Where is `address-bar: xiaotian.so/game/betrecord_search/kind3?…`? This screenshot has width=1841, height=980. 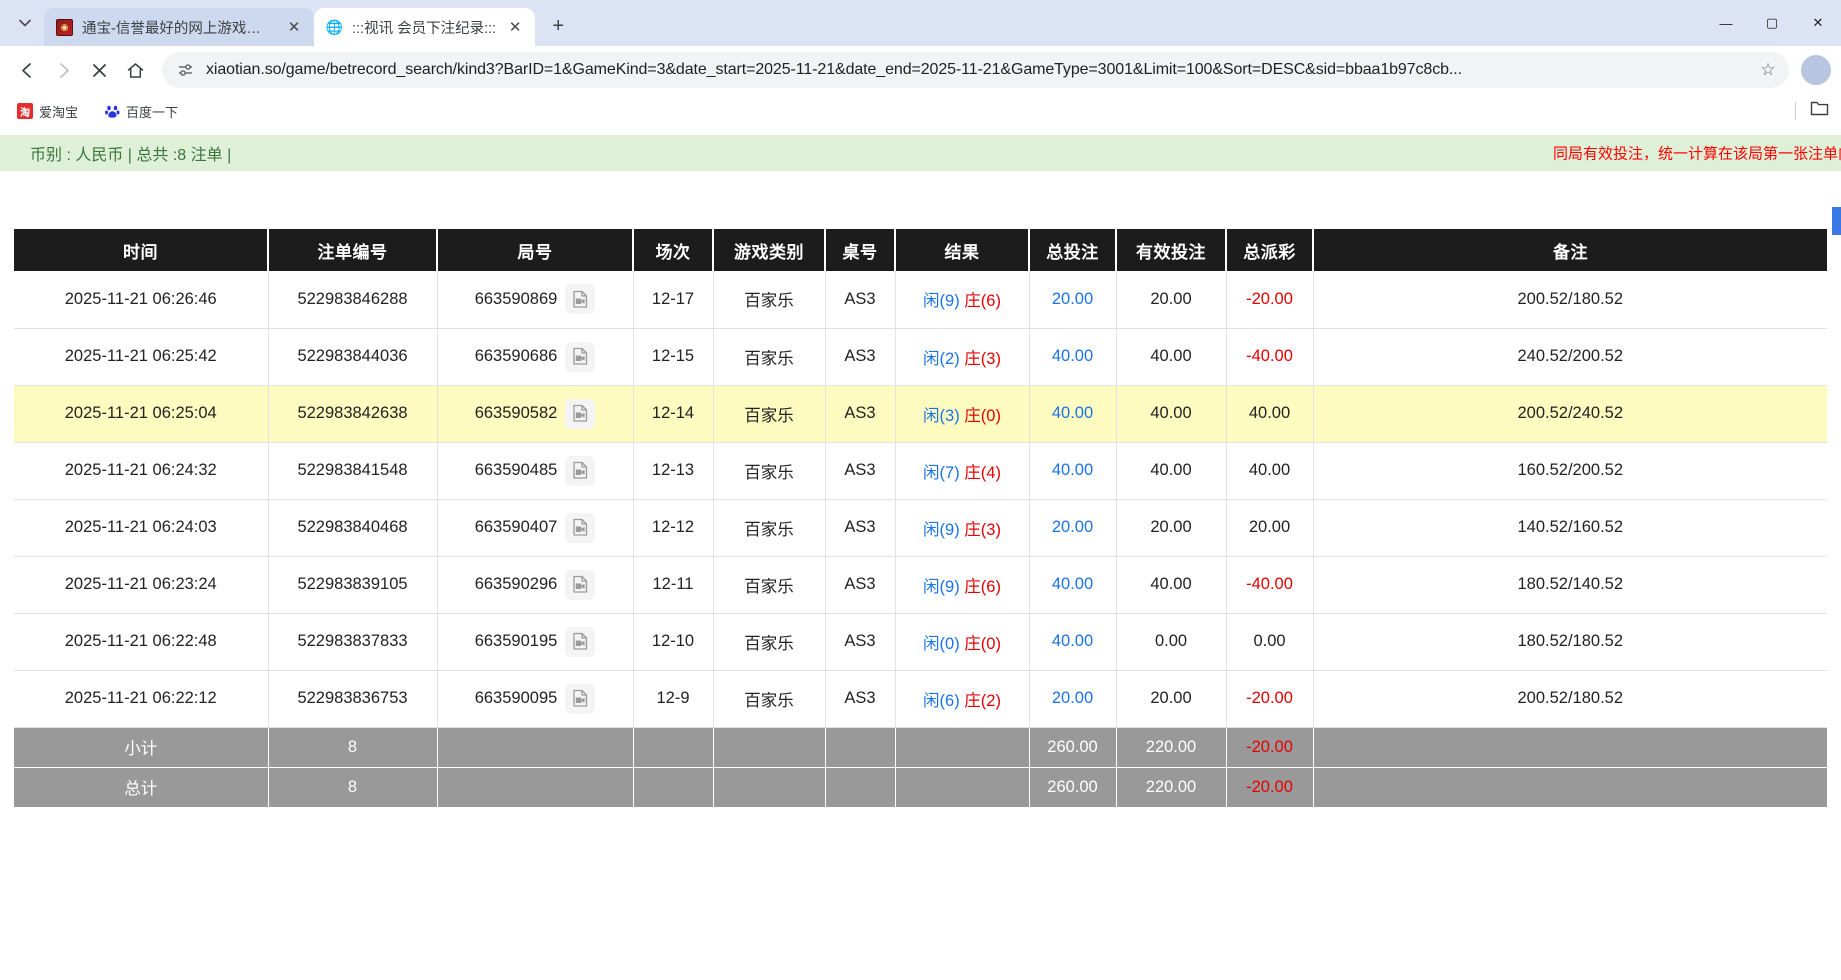 address-bar: xiaotian.so/game/betrecord_search/kind3?… is located at coordinates (975, 70).